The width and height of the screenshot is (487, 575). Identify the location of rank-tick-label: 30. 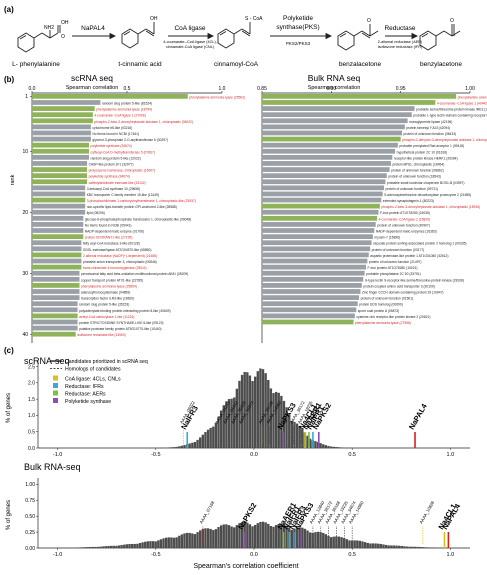
(25, 274).